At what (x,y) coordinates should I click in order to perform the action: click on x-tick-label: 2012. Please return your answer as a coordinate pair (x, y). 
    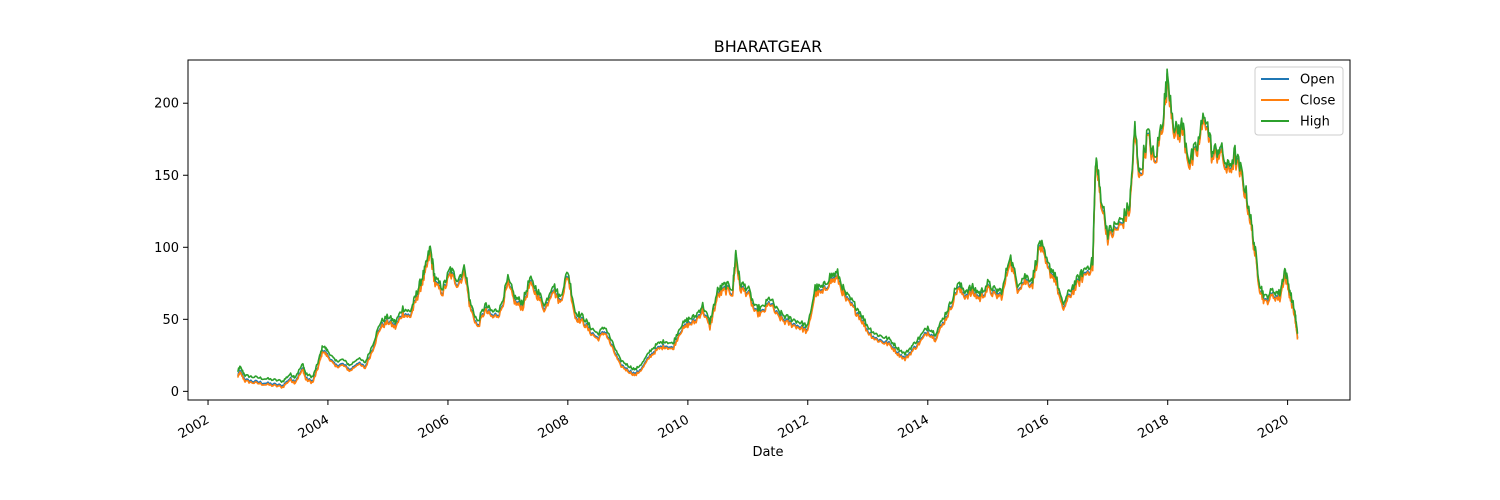
    Looking at the image, I should click on (794, 427).